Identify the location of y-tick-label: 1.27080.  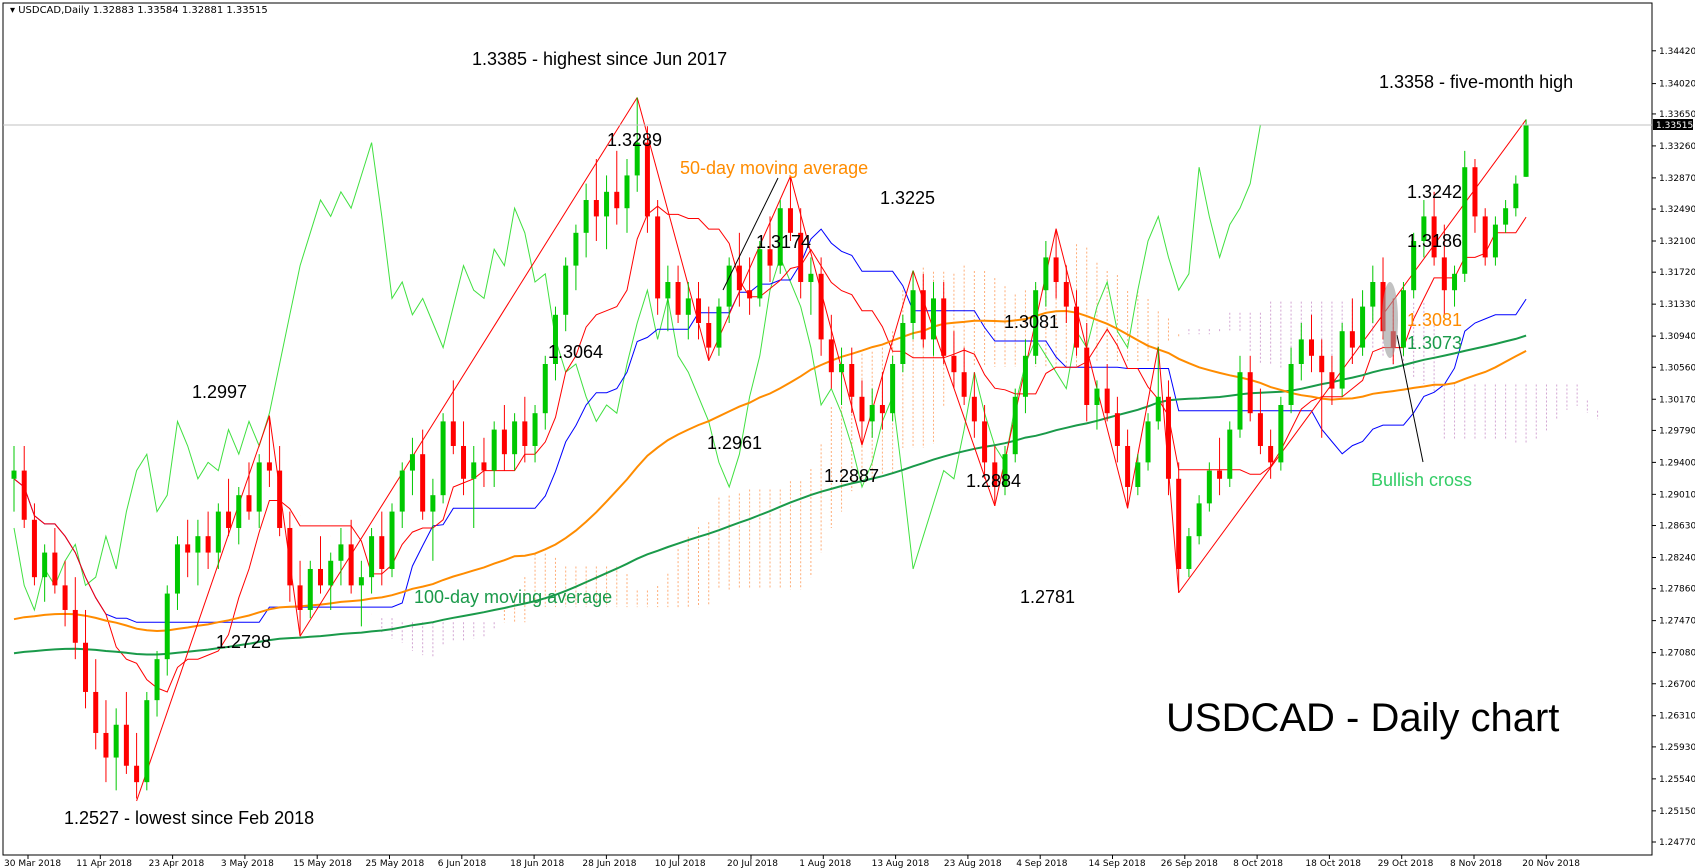
(1677, 654).